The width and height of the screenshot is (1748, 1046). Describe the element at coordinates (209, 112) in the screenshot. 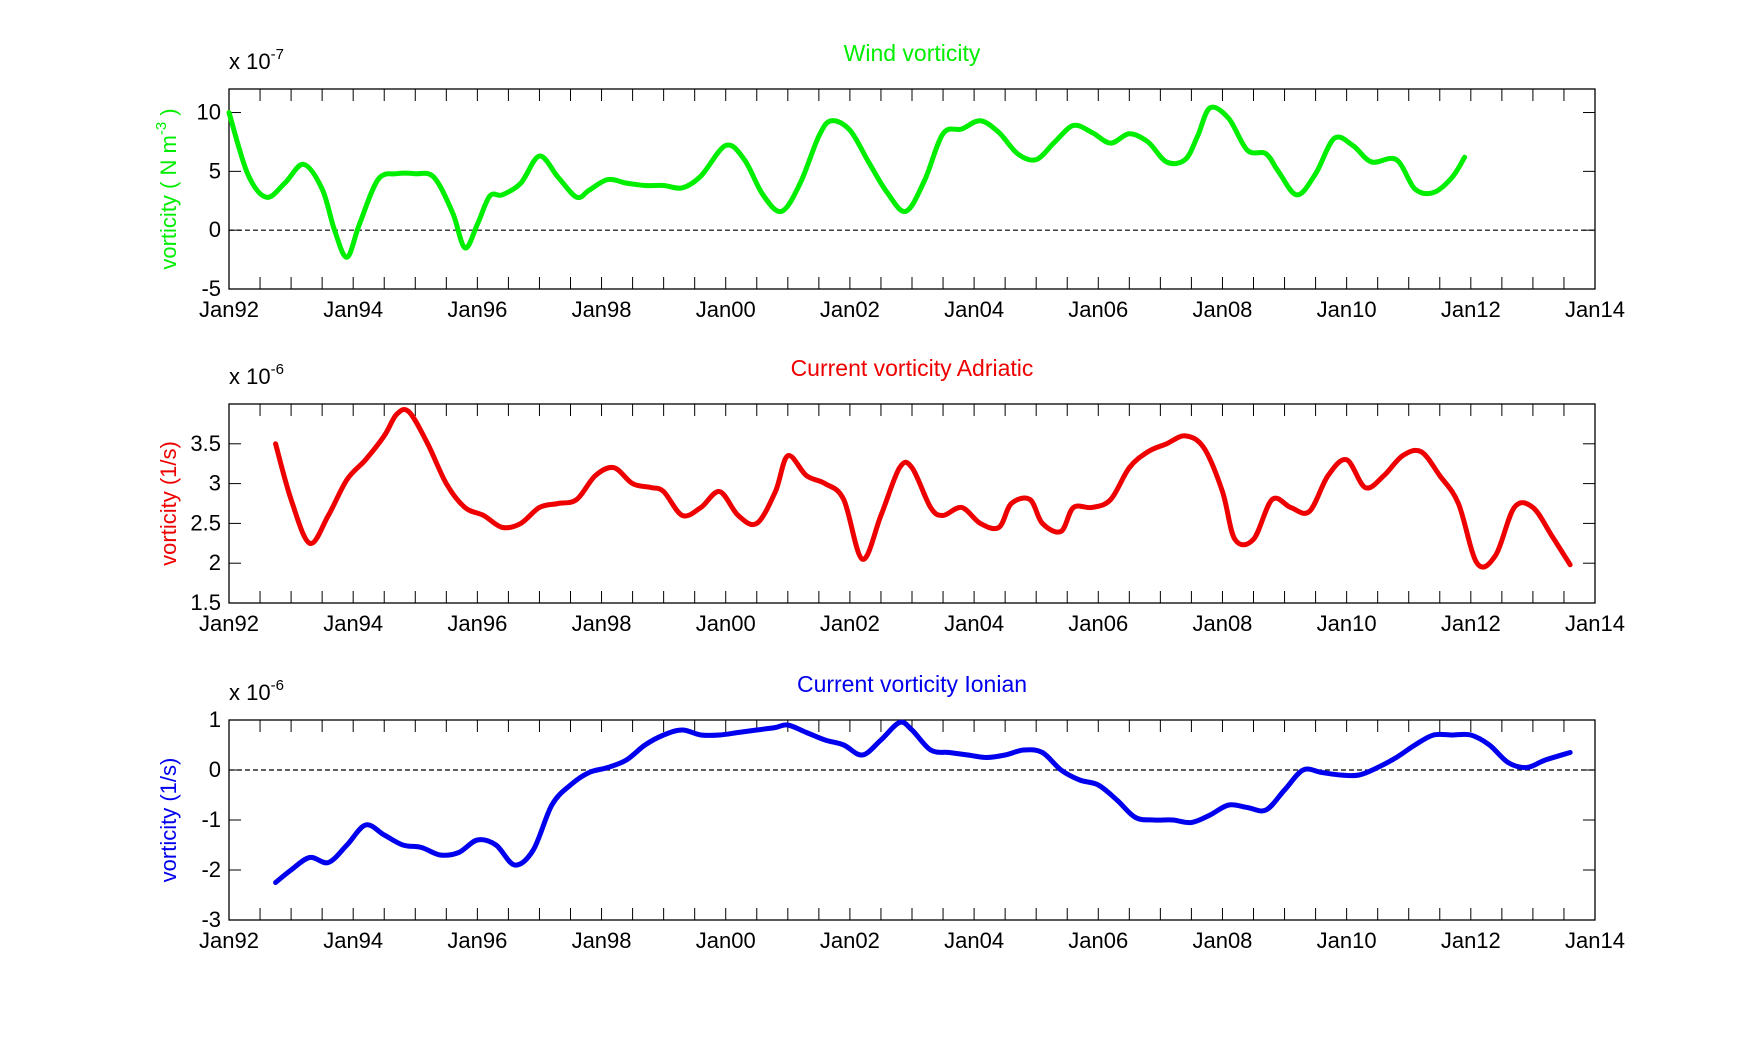

I see `wind-y-tick-label: 10` at that location.